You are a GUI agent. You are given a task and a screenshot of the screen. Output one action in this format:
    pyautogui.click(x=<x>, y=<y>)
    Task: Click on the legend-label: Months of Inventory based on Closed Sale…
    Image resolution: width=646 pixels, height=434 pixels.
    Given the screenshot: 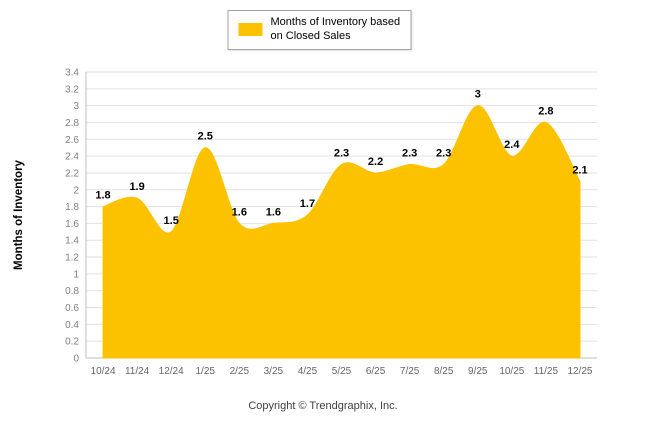 What is the action you would take?
    pyautogui.click(x=336, y=30)
    